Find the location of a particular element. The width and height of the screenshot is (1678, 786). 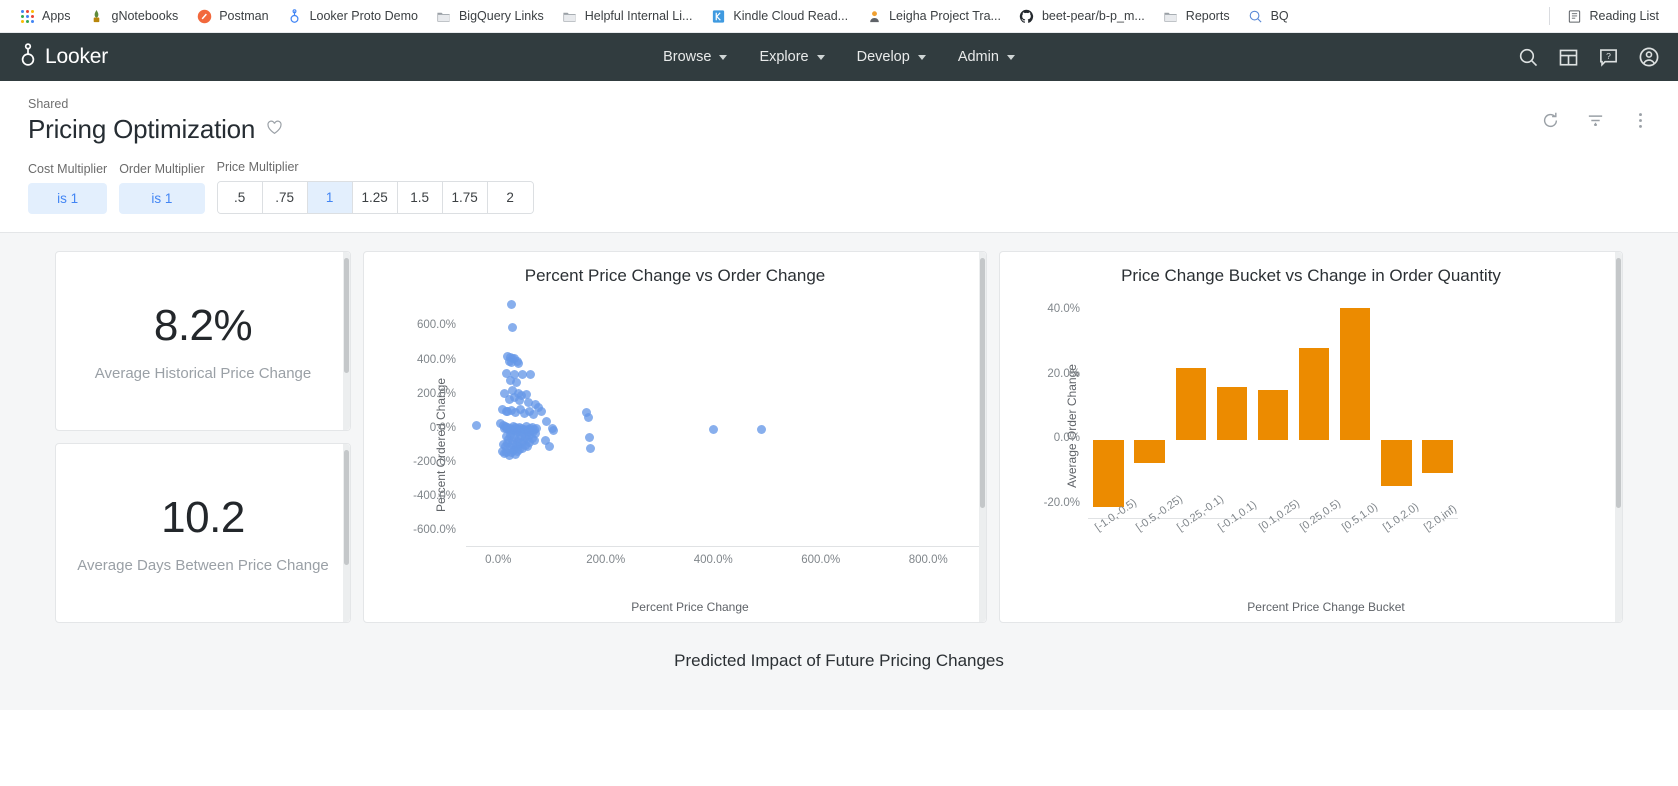

filter-cost-multiplier: Cost Multiplier is 1 is located at coordinates (68, 188).